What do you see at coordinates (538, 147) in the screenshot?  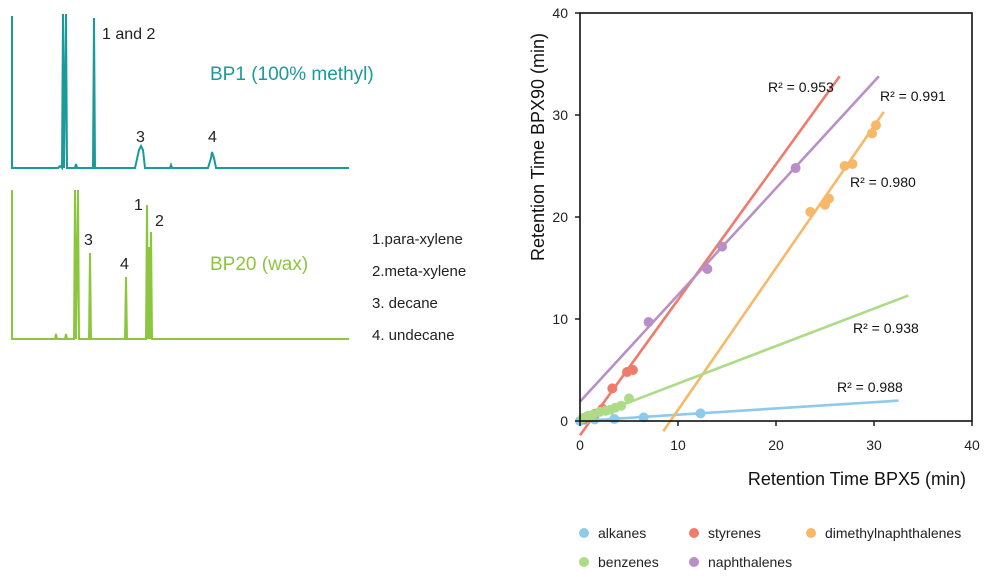 I see `y-axis-title: Retention Time BPX90 (min)` at bounding box center [538, 147].